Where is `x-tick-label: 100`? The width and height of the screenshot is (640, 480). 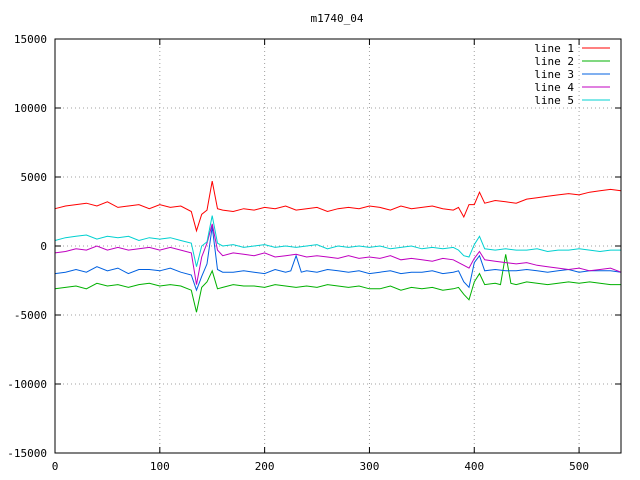 x-tick-label: 100 is located at coordinates (160, 466).